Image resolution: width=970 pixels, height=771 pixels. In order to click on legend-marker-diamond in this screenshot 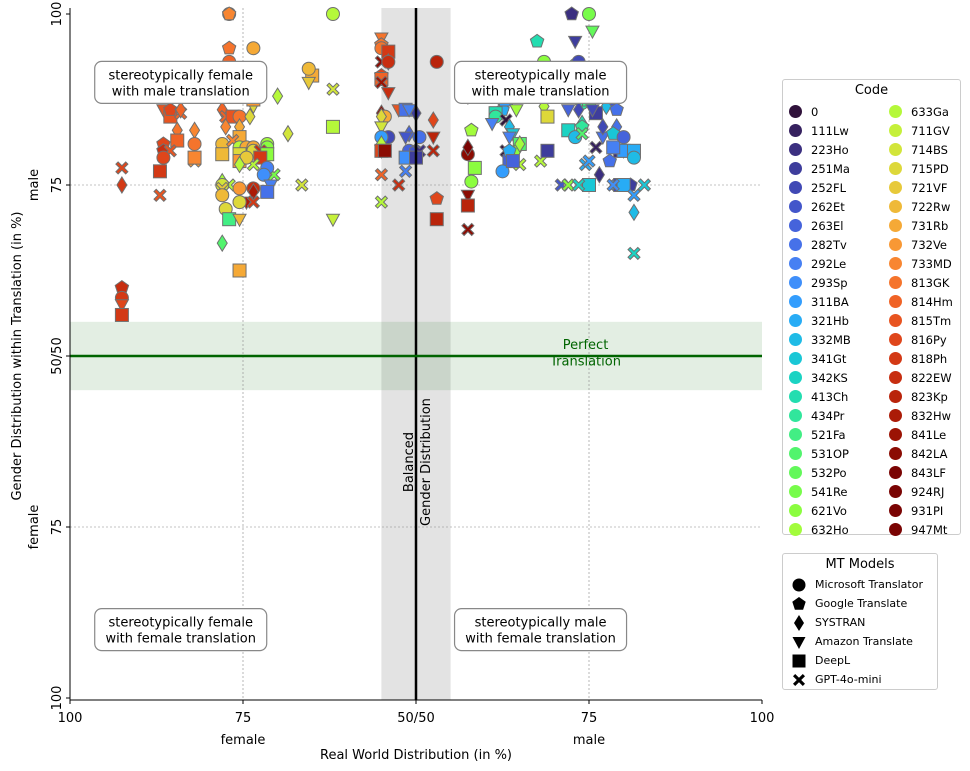, I will do `click(799, 622)`.